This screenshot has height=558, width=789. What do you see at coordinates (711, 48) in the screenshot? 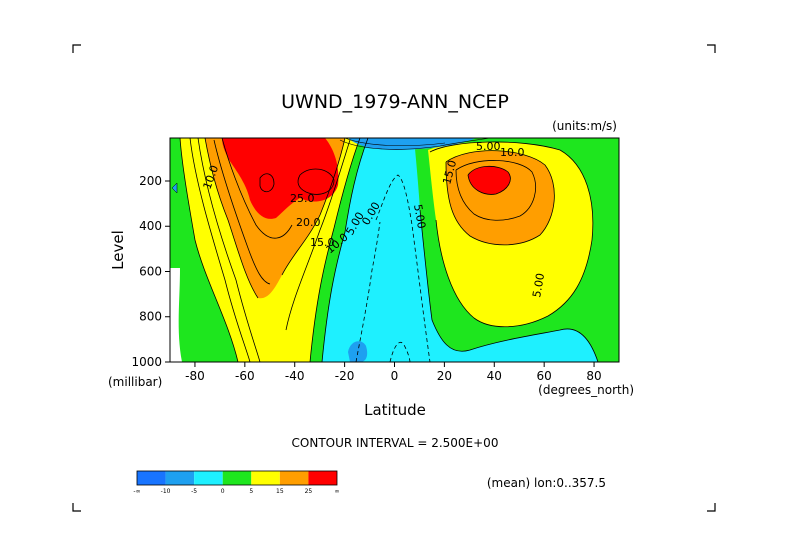
I see `crop-mark-top-right` at bounding box center [711, 48].